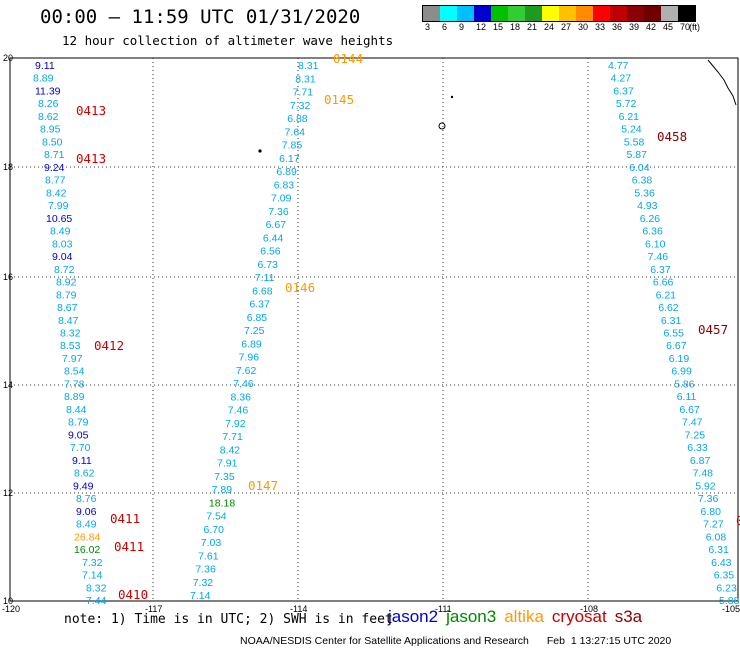  What do you see at coordinates (685, 27) in the screenshot?
I see `colorbar-label: 70` at bounding box center [685, 27].